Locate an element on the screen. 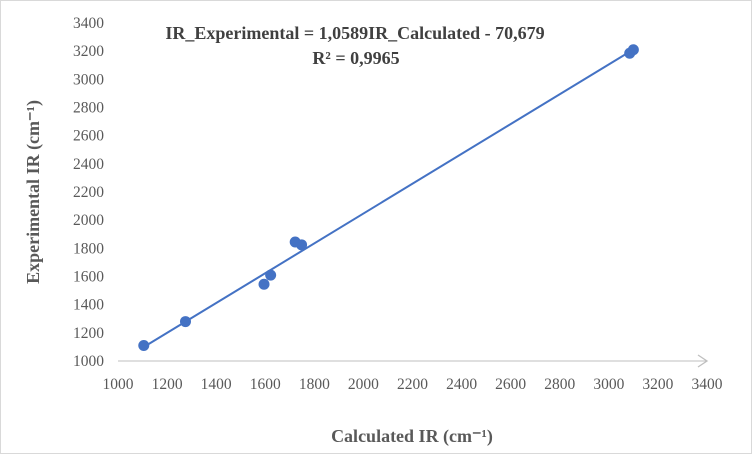 The image size is (752, 454). x-tick-label: 3000 is located at coordinates (608, 384).